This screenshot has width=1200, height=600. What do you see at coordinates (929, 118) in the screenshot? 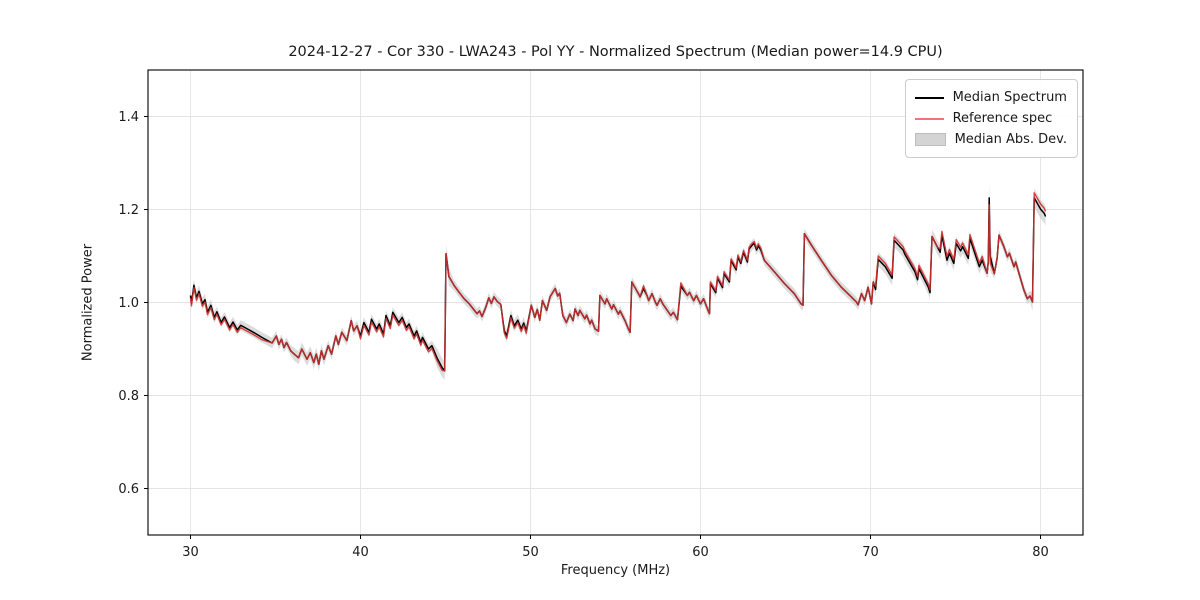
I see `legend-line-sample-red` at bounding box center [929, 118].